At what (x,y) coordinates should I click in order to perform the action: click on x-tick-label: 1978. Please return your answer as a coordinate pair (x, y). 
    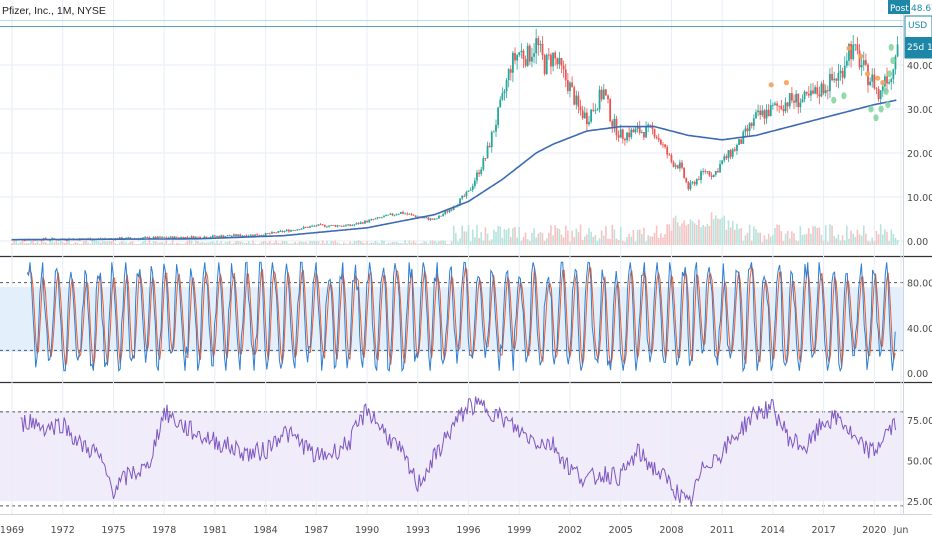
    Looking at the image, I should click on (164, 530).